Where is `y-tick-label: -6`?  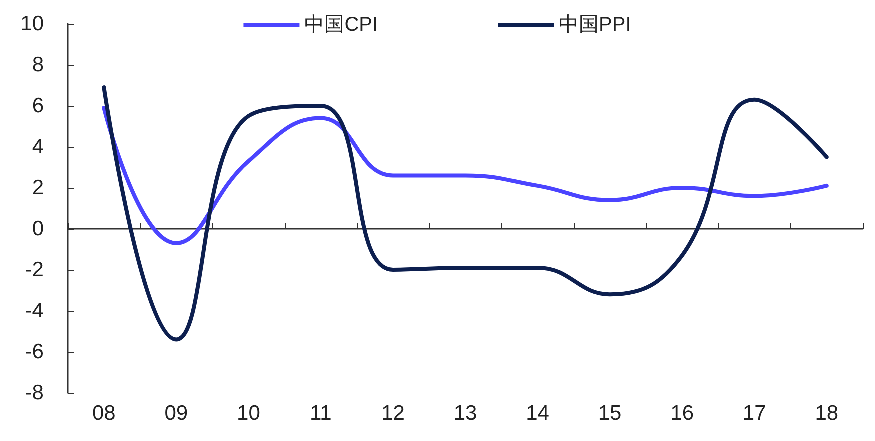
y-tick-label: -6 is located at coordinates (34, 352).